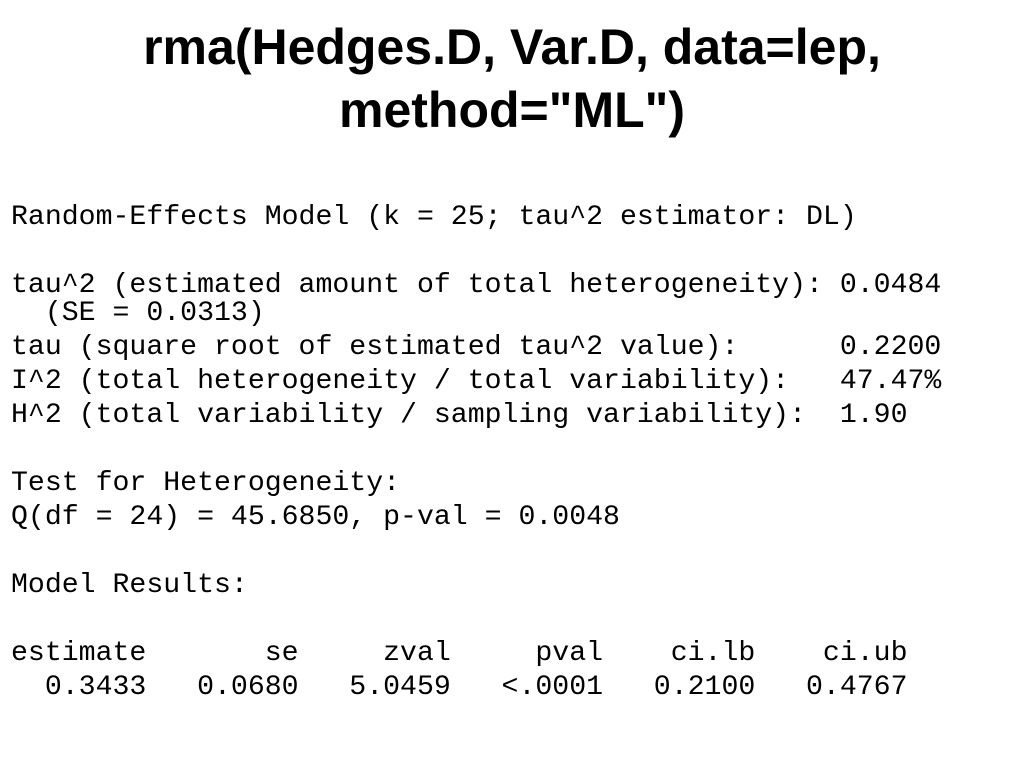 This screenshot has height=768, width=1024. What do you see at coordinates (512, 47) in the screenshot?
I see `title-line: rma(Hedges.D, Var.D, data=lep,` at bounding box center [512, 47].